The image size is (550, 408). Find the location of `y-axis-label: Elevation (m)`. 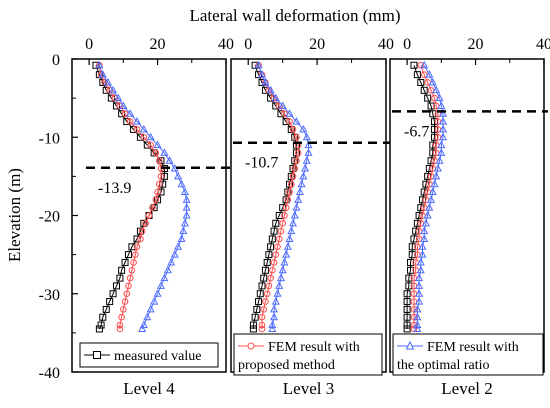

y-axis-label: Elevation (m) is located at coordinates (14, 215).